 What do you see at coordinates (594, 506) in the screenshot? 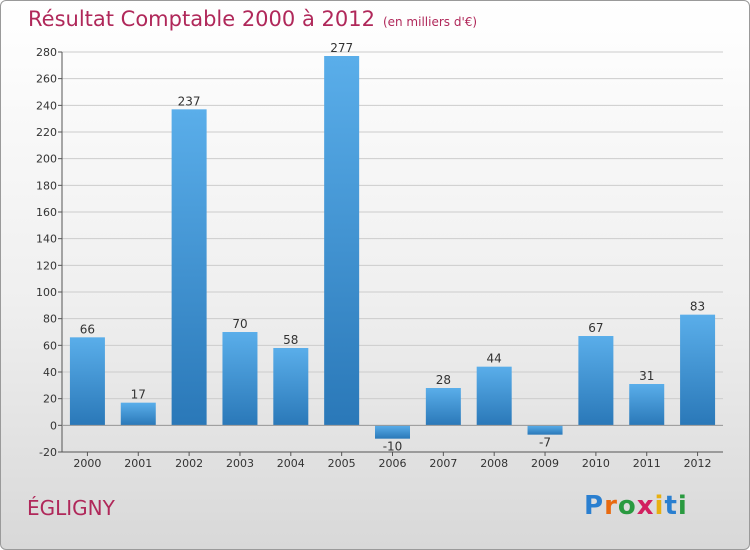
I see `logo-letter: P` at bounding box center [594, 506].